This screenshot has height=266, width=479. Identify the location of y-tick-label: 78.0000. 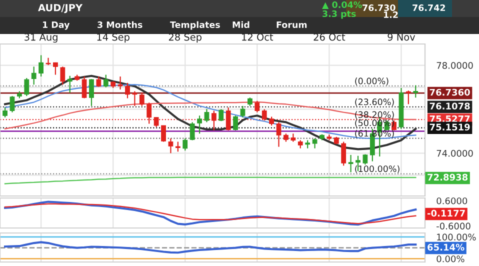
(454, 65).